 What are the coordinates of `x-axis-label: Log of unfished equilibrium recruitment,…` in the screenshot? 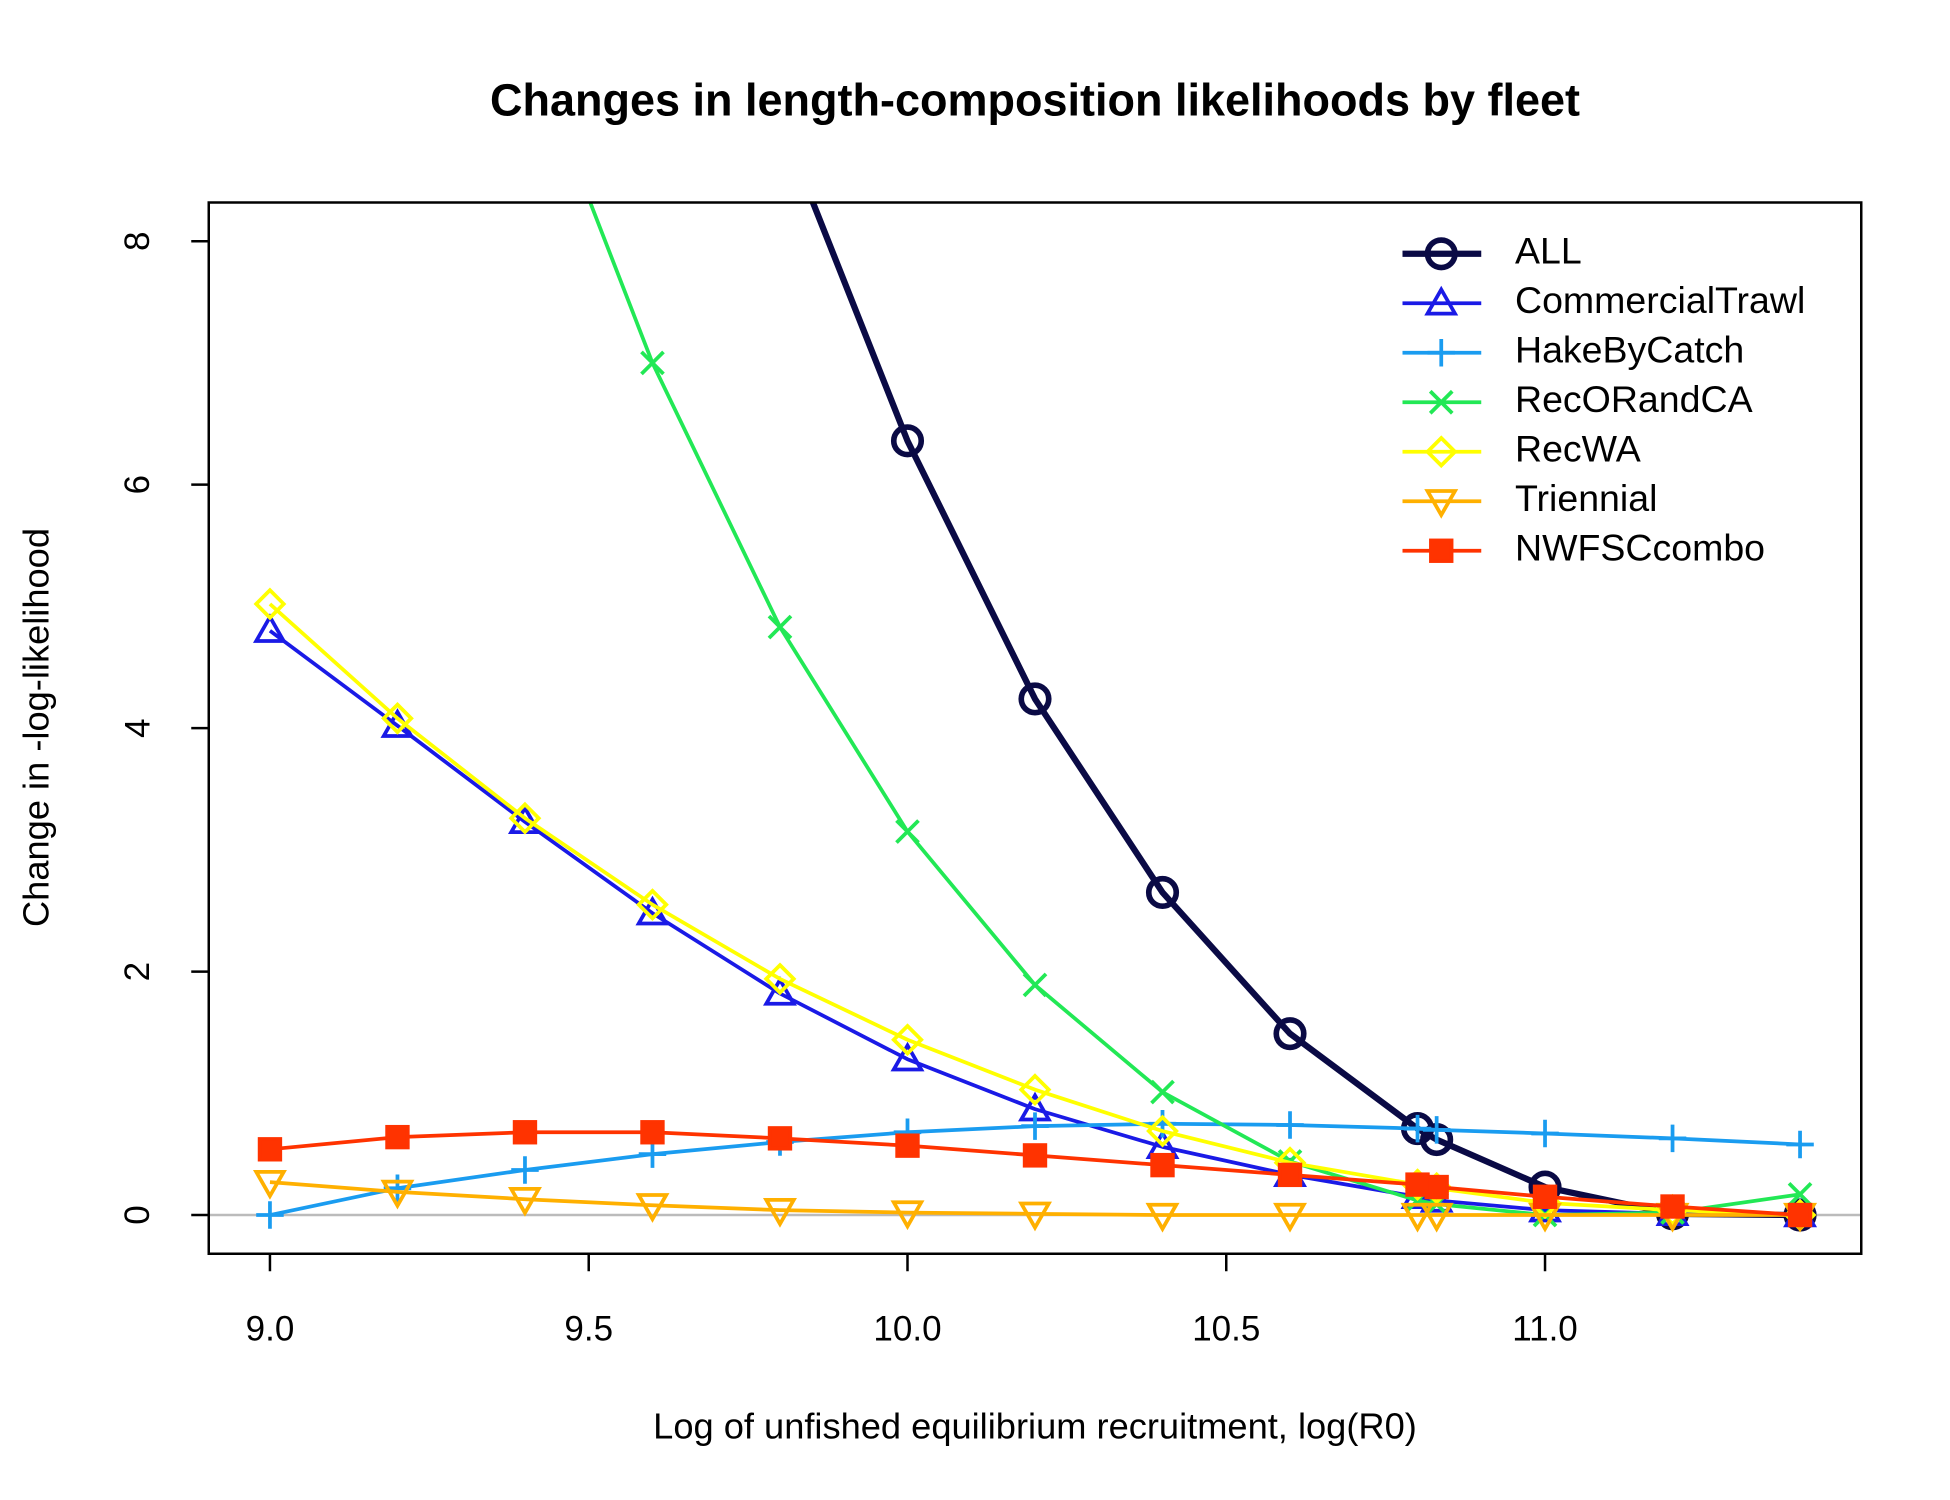 It's located at (1035, 1425).